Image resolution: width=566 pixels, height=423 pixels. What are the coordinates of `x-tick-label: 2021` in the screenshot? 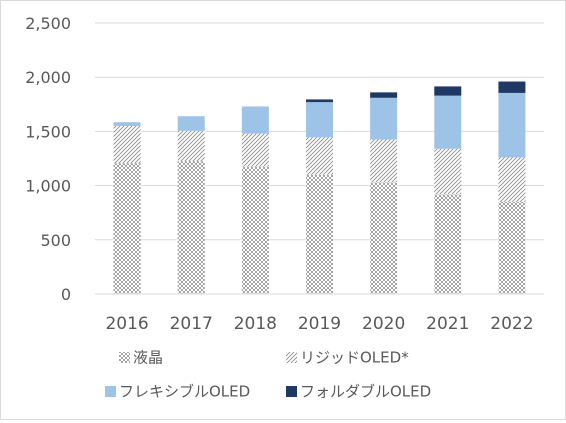 It's located at (447, 324).